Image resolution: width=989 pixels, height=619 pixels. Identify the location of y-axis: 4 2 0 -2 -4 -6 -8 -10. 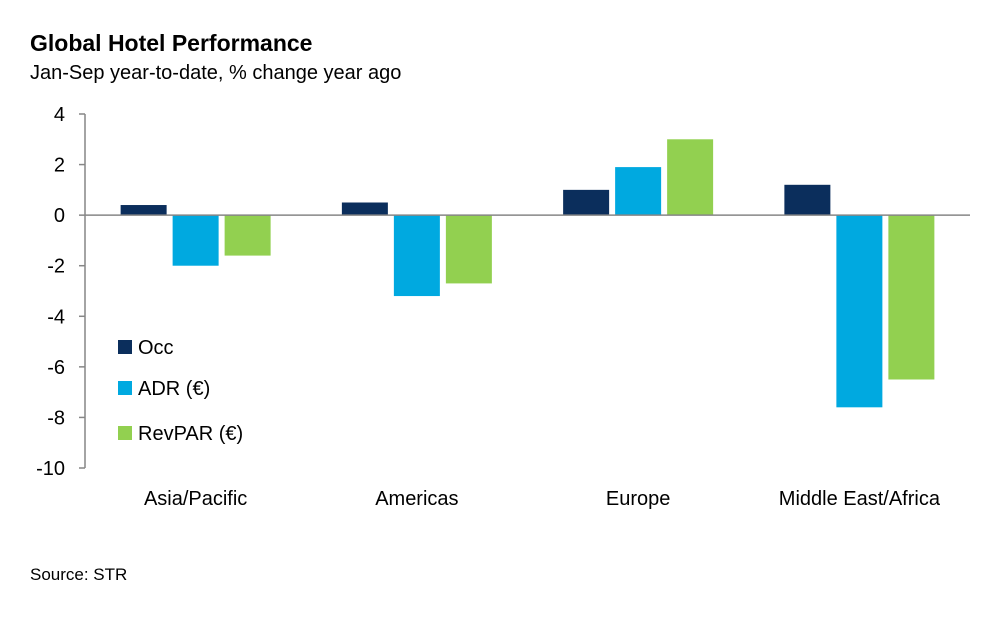
(61, 292).